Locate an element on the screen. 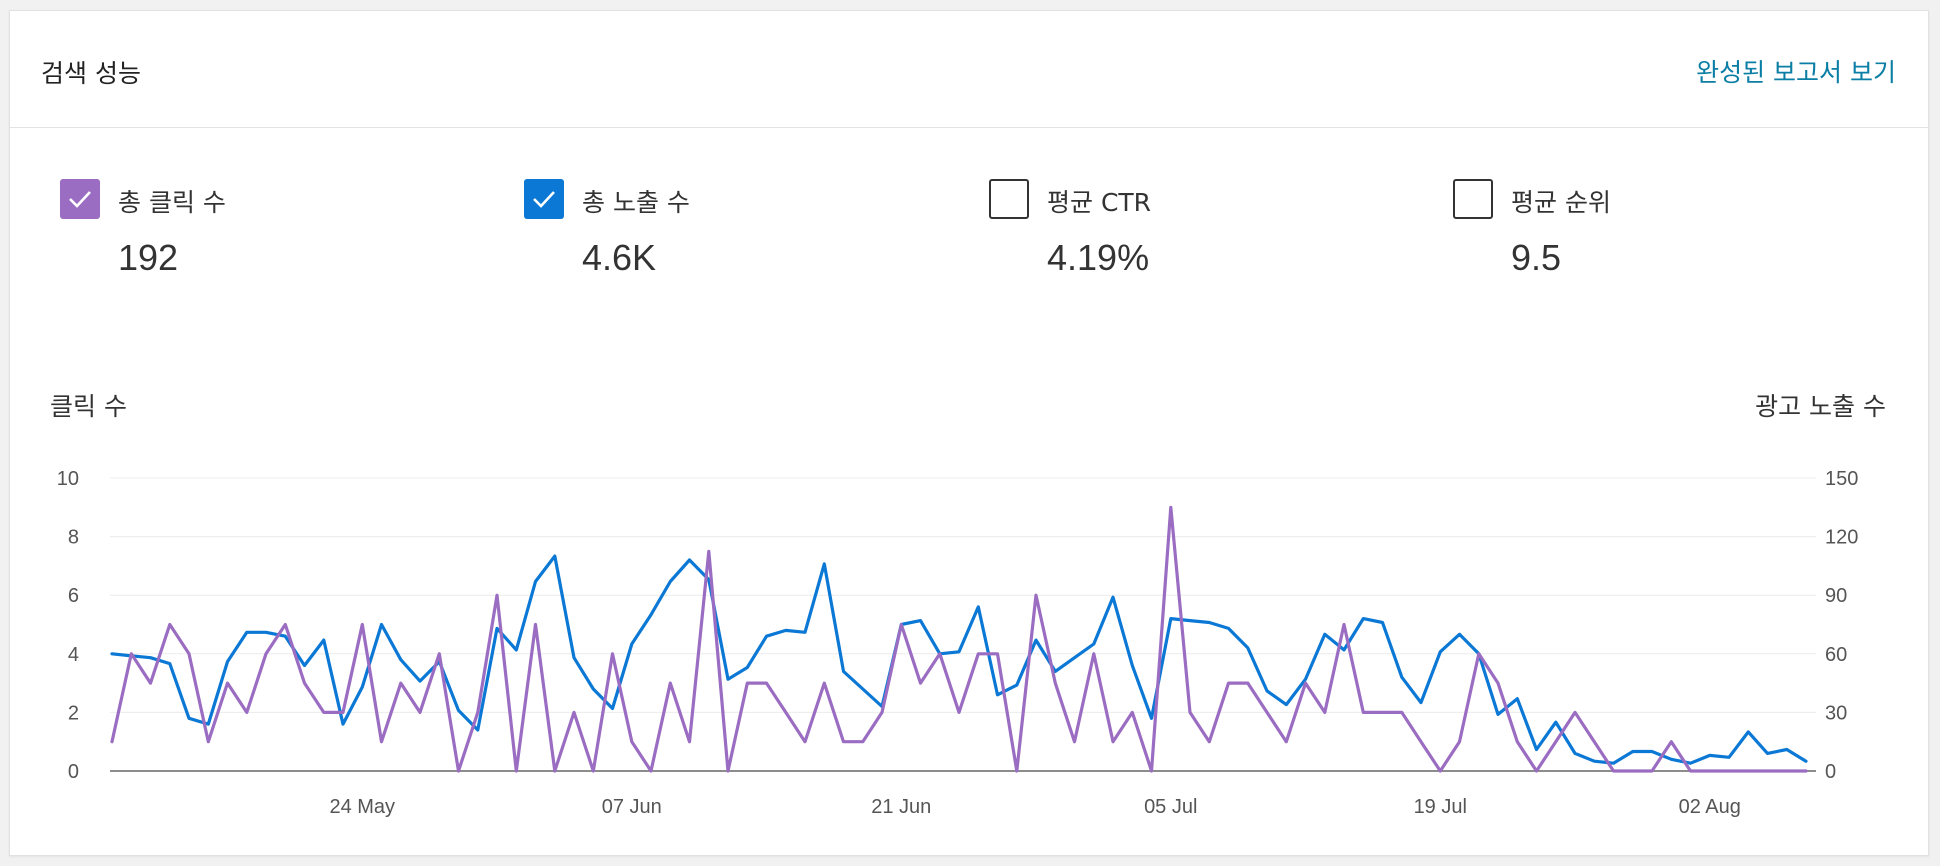 This screenshot has height=866, width=1940. metric-label: 총 클릭 수 is located at coordinates (172, 202).